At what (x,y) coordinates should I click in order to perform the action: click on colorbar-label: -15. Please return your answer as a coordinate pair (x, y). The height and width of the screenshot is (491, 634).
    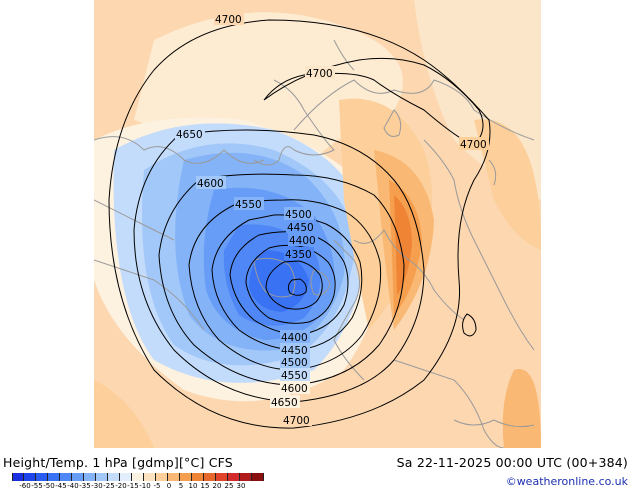
    Looking at the image, I should click on (133, 486).